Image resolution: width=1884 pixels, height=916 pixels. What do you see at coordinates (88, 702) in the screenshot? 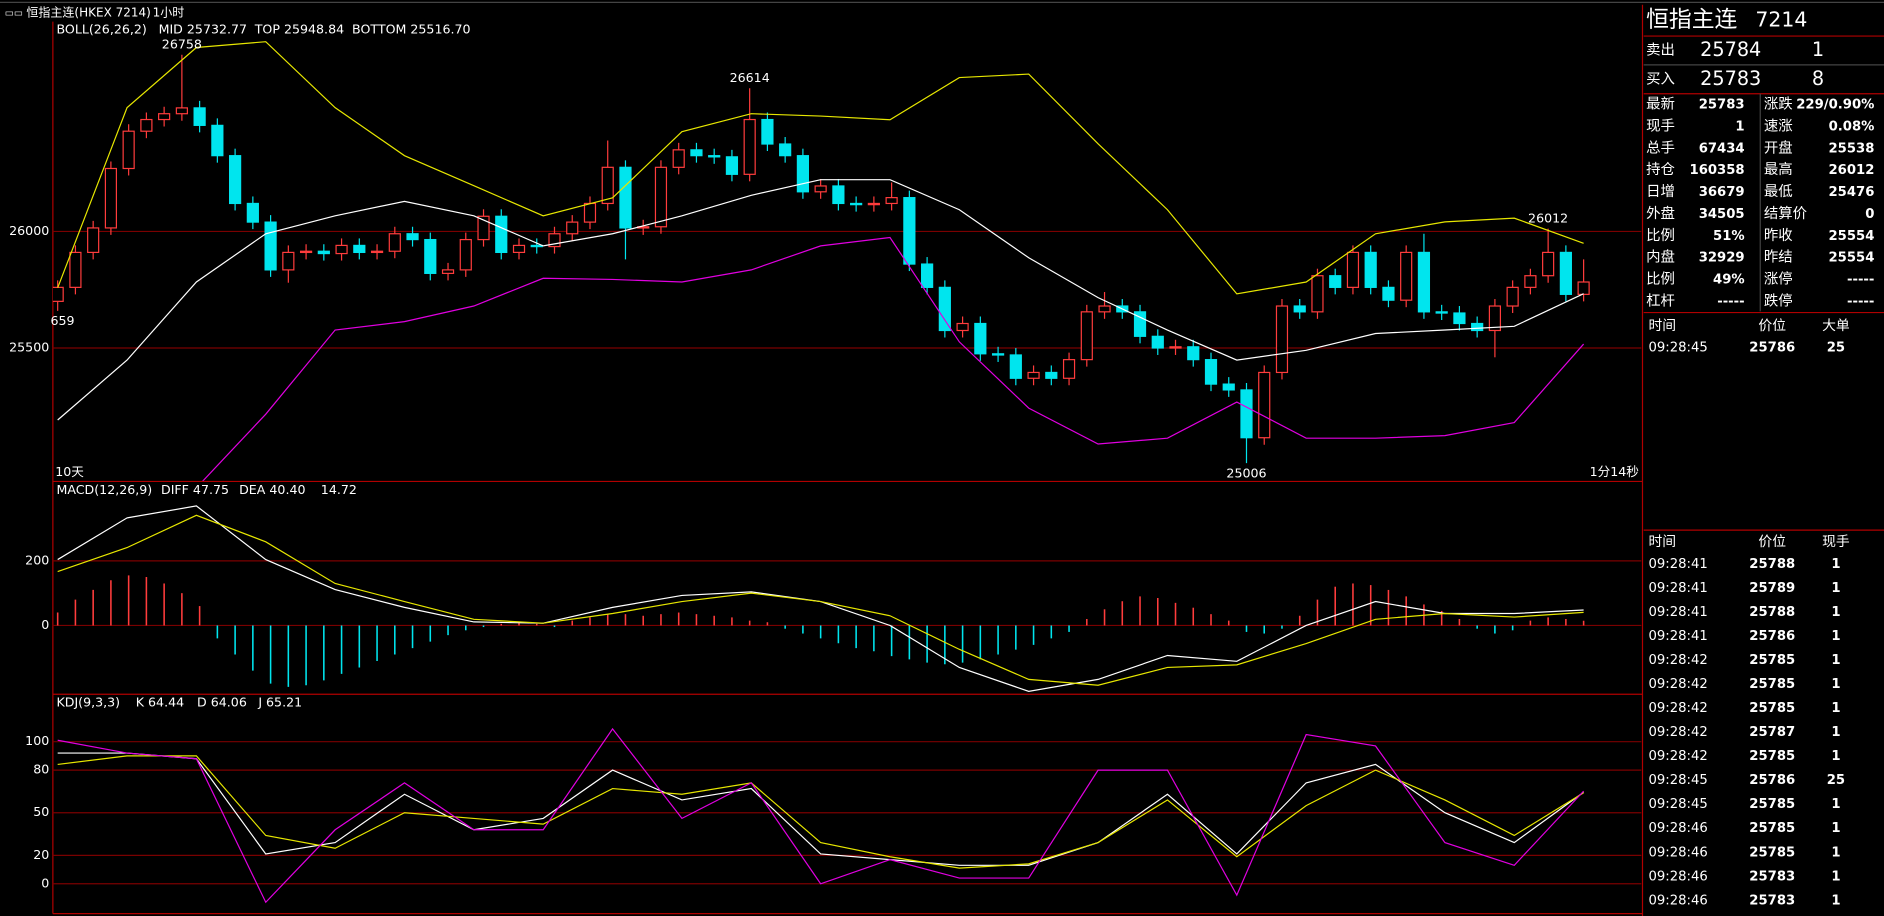
I see `indicator-label: KDJ(9,3,3)` at bounding box center [88, 702].